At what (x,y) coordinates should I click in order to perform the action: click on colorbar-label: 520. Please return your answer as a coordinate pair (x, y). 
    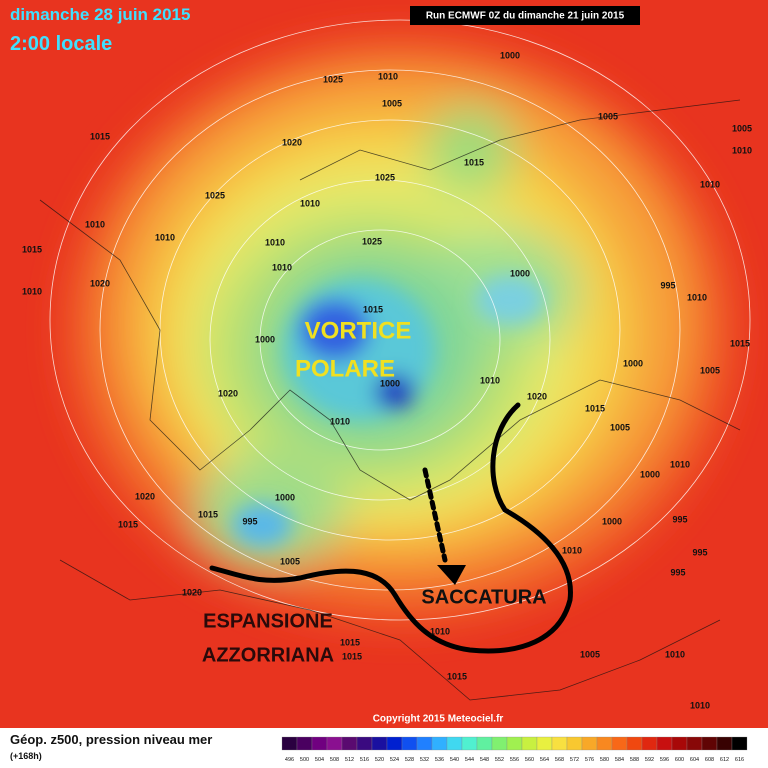
    Looking at the image, I should click on (379, 760).